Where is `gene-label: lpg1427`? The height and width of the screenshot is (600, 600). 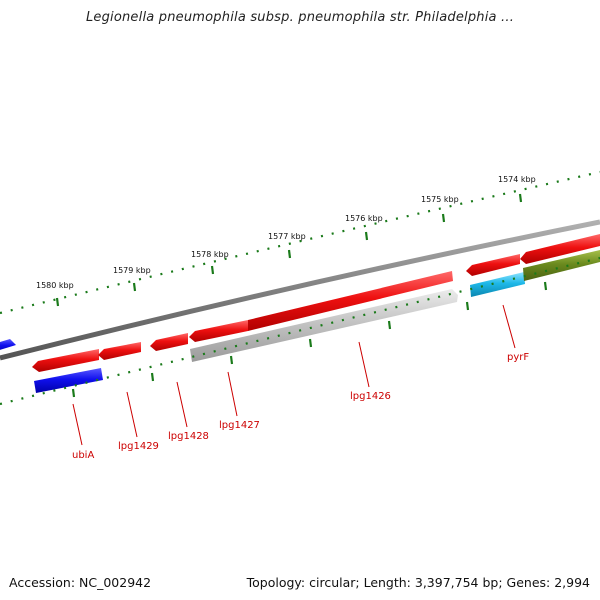 gene-label: lpg1427 is located at coordinates (239, 425).